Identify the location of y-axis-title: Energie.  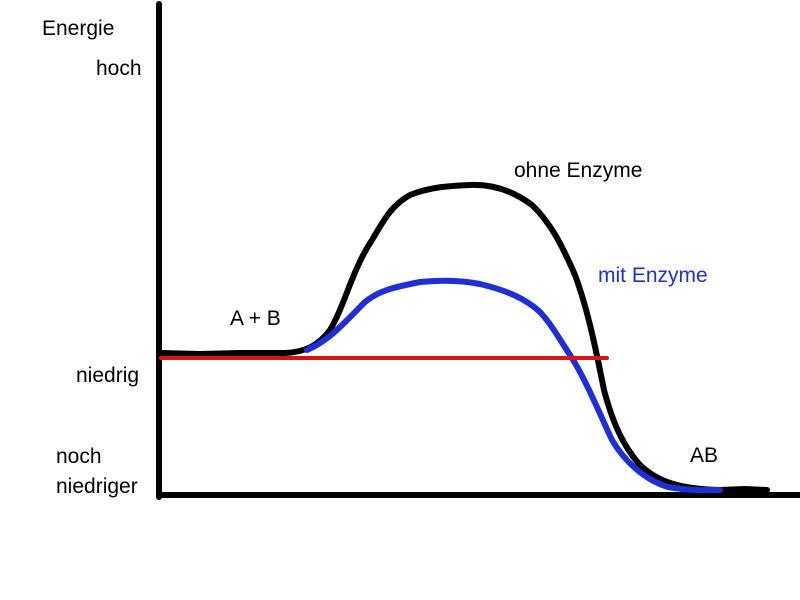
(78, 28).